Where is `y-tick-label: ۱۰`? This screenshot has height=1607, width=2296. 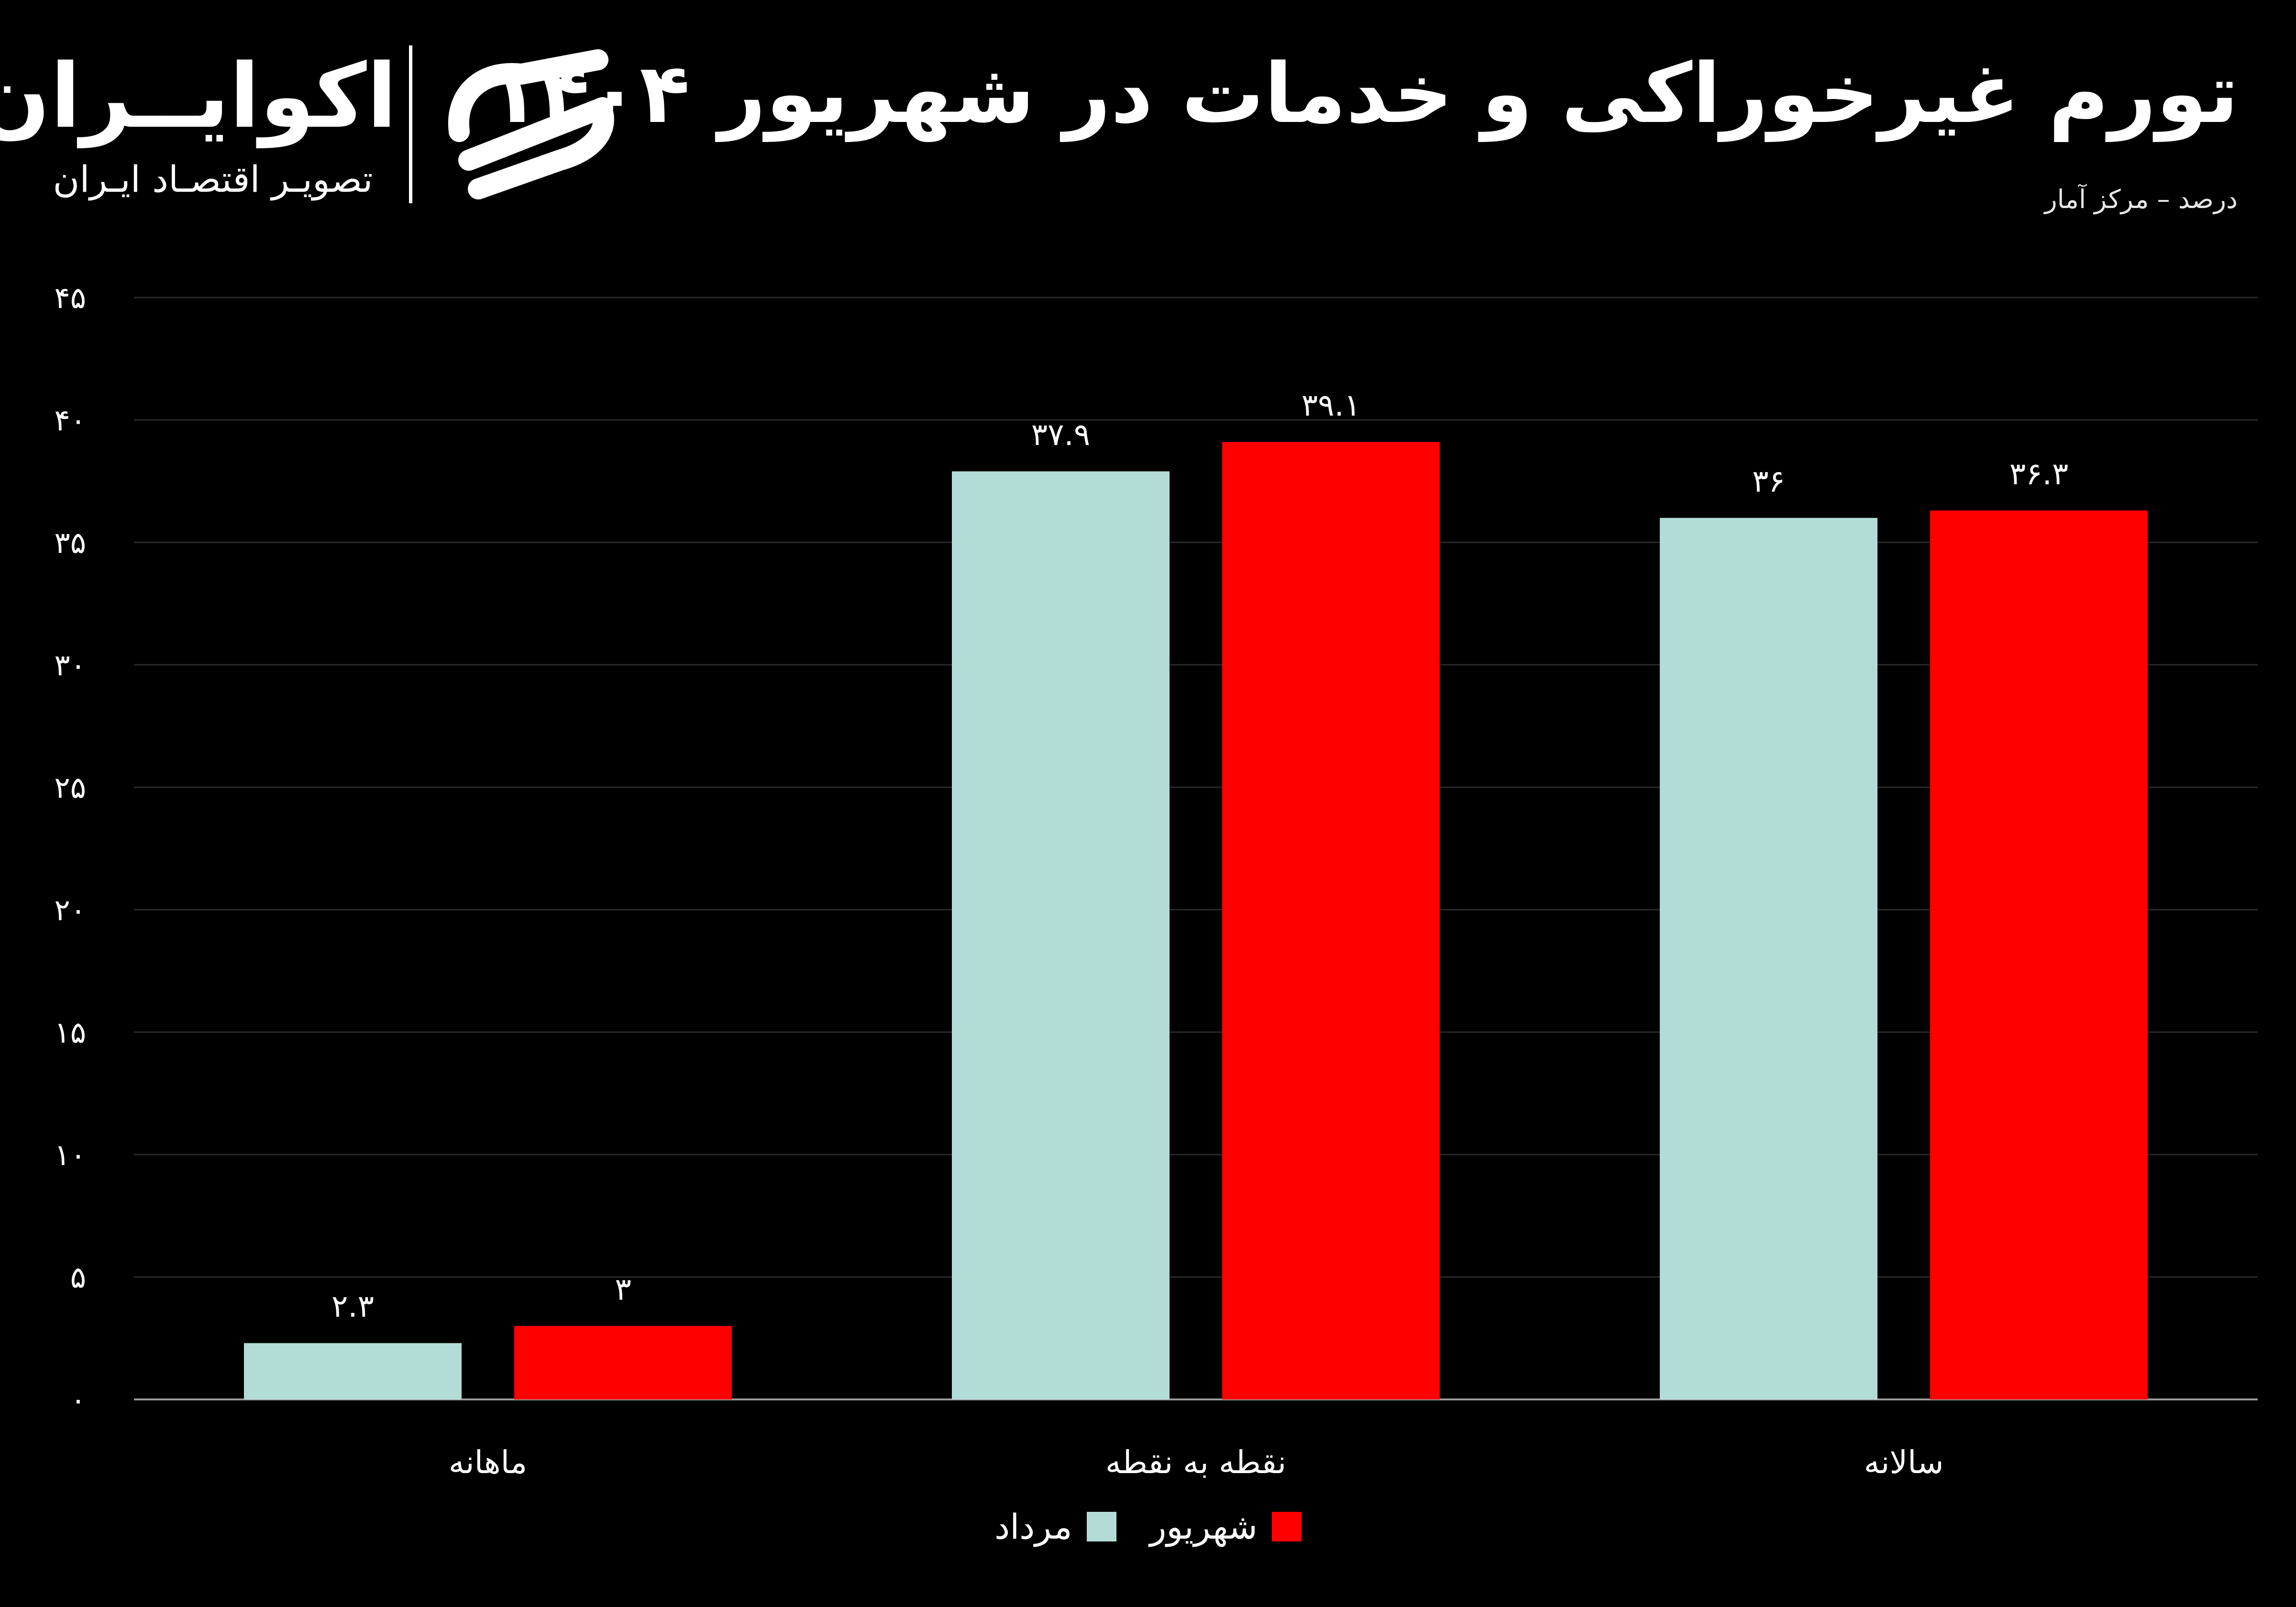
y-tick-label: ۱۰ is located at coordinates (70, 1154).